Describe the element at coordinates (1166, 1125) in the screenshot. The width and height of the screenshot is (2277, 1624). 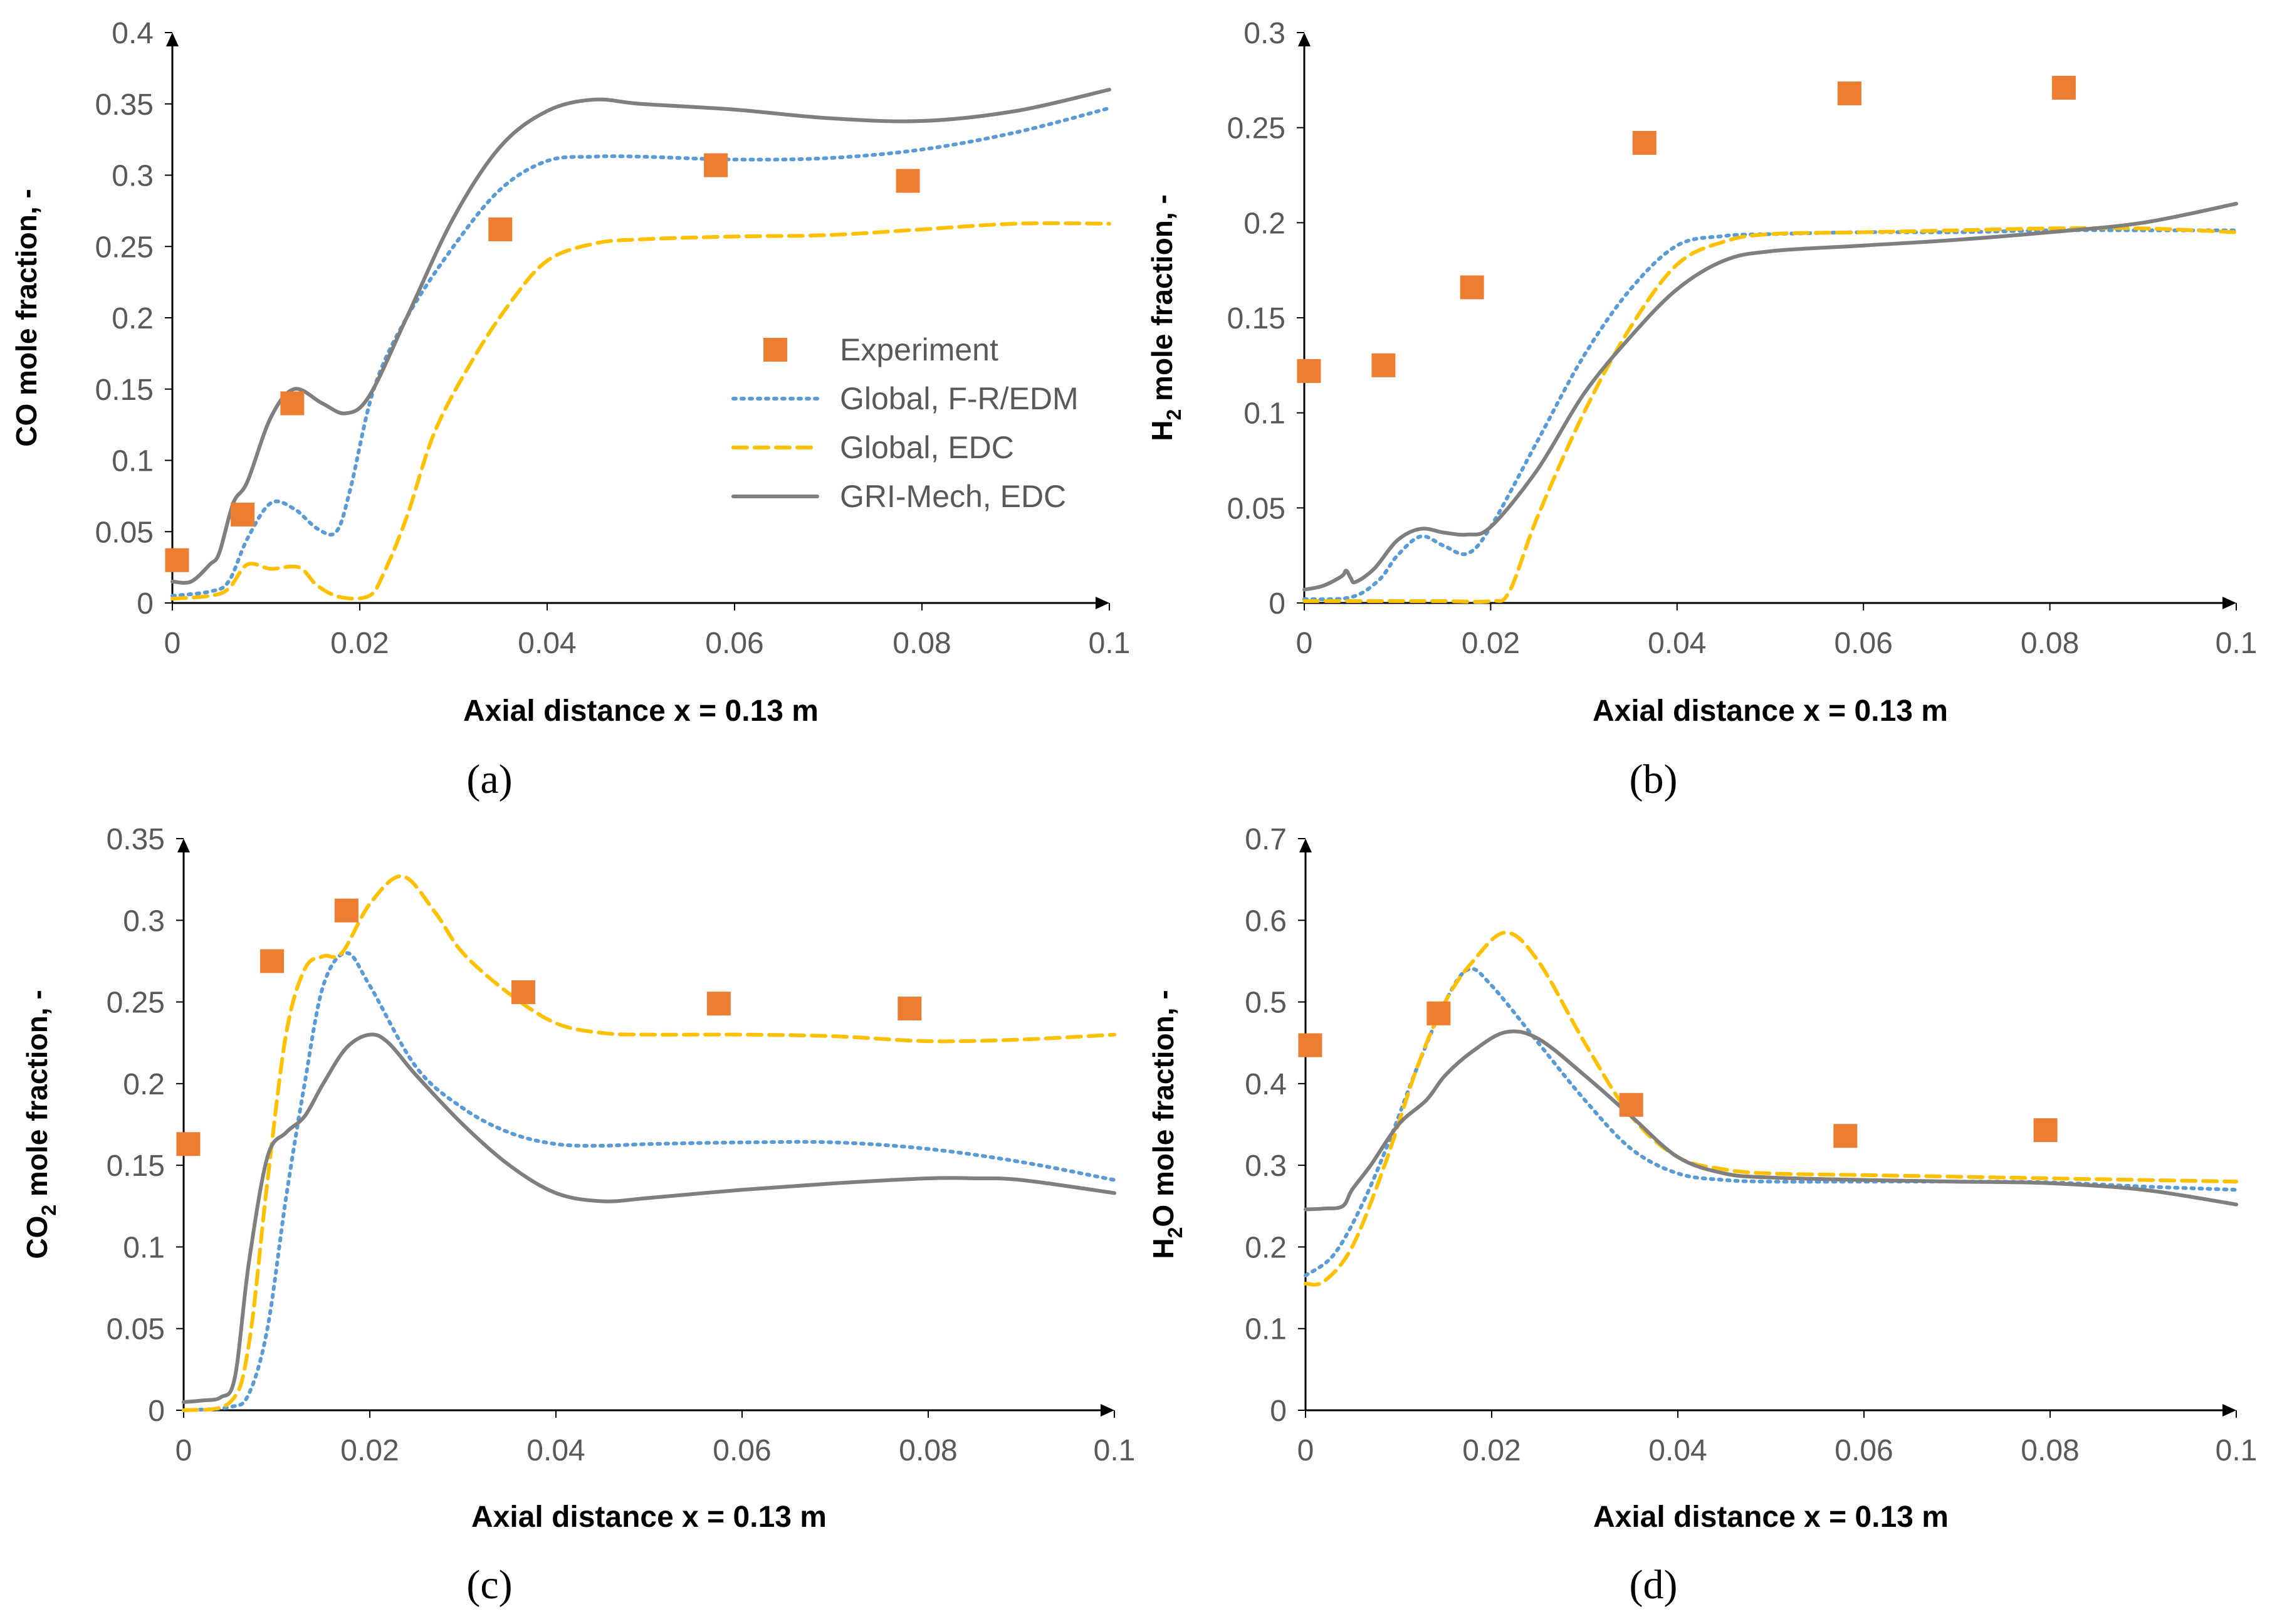
I see `y-axis-title: H2O mole fraction, -` at that location.